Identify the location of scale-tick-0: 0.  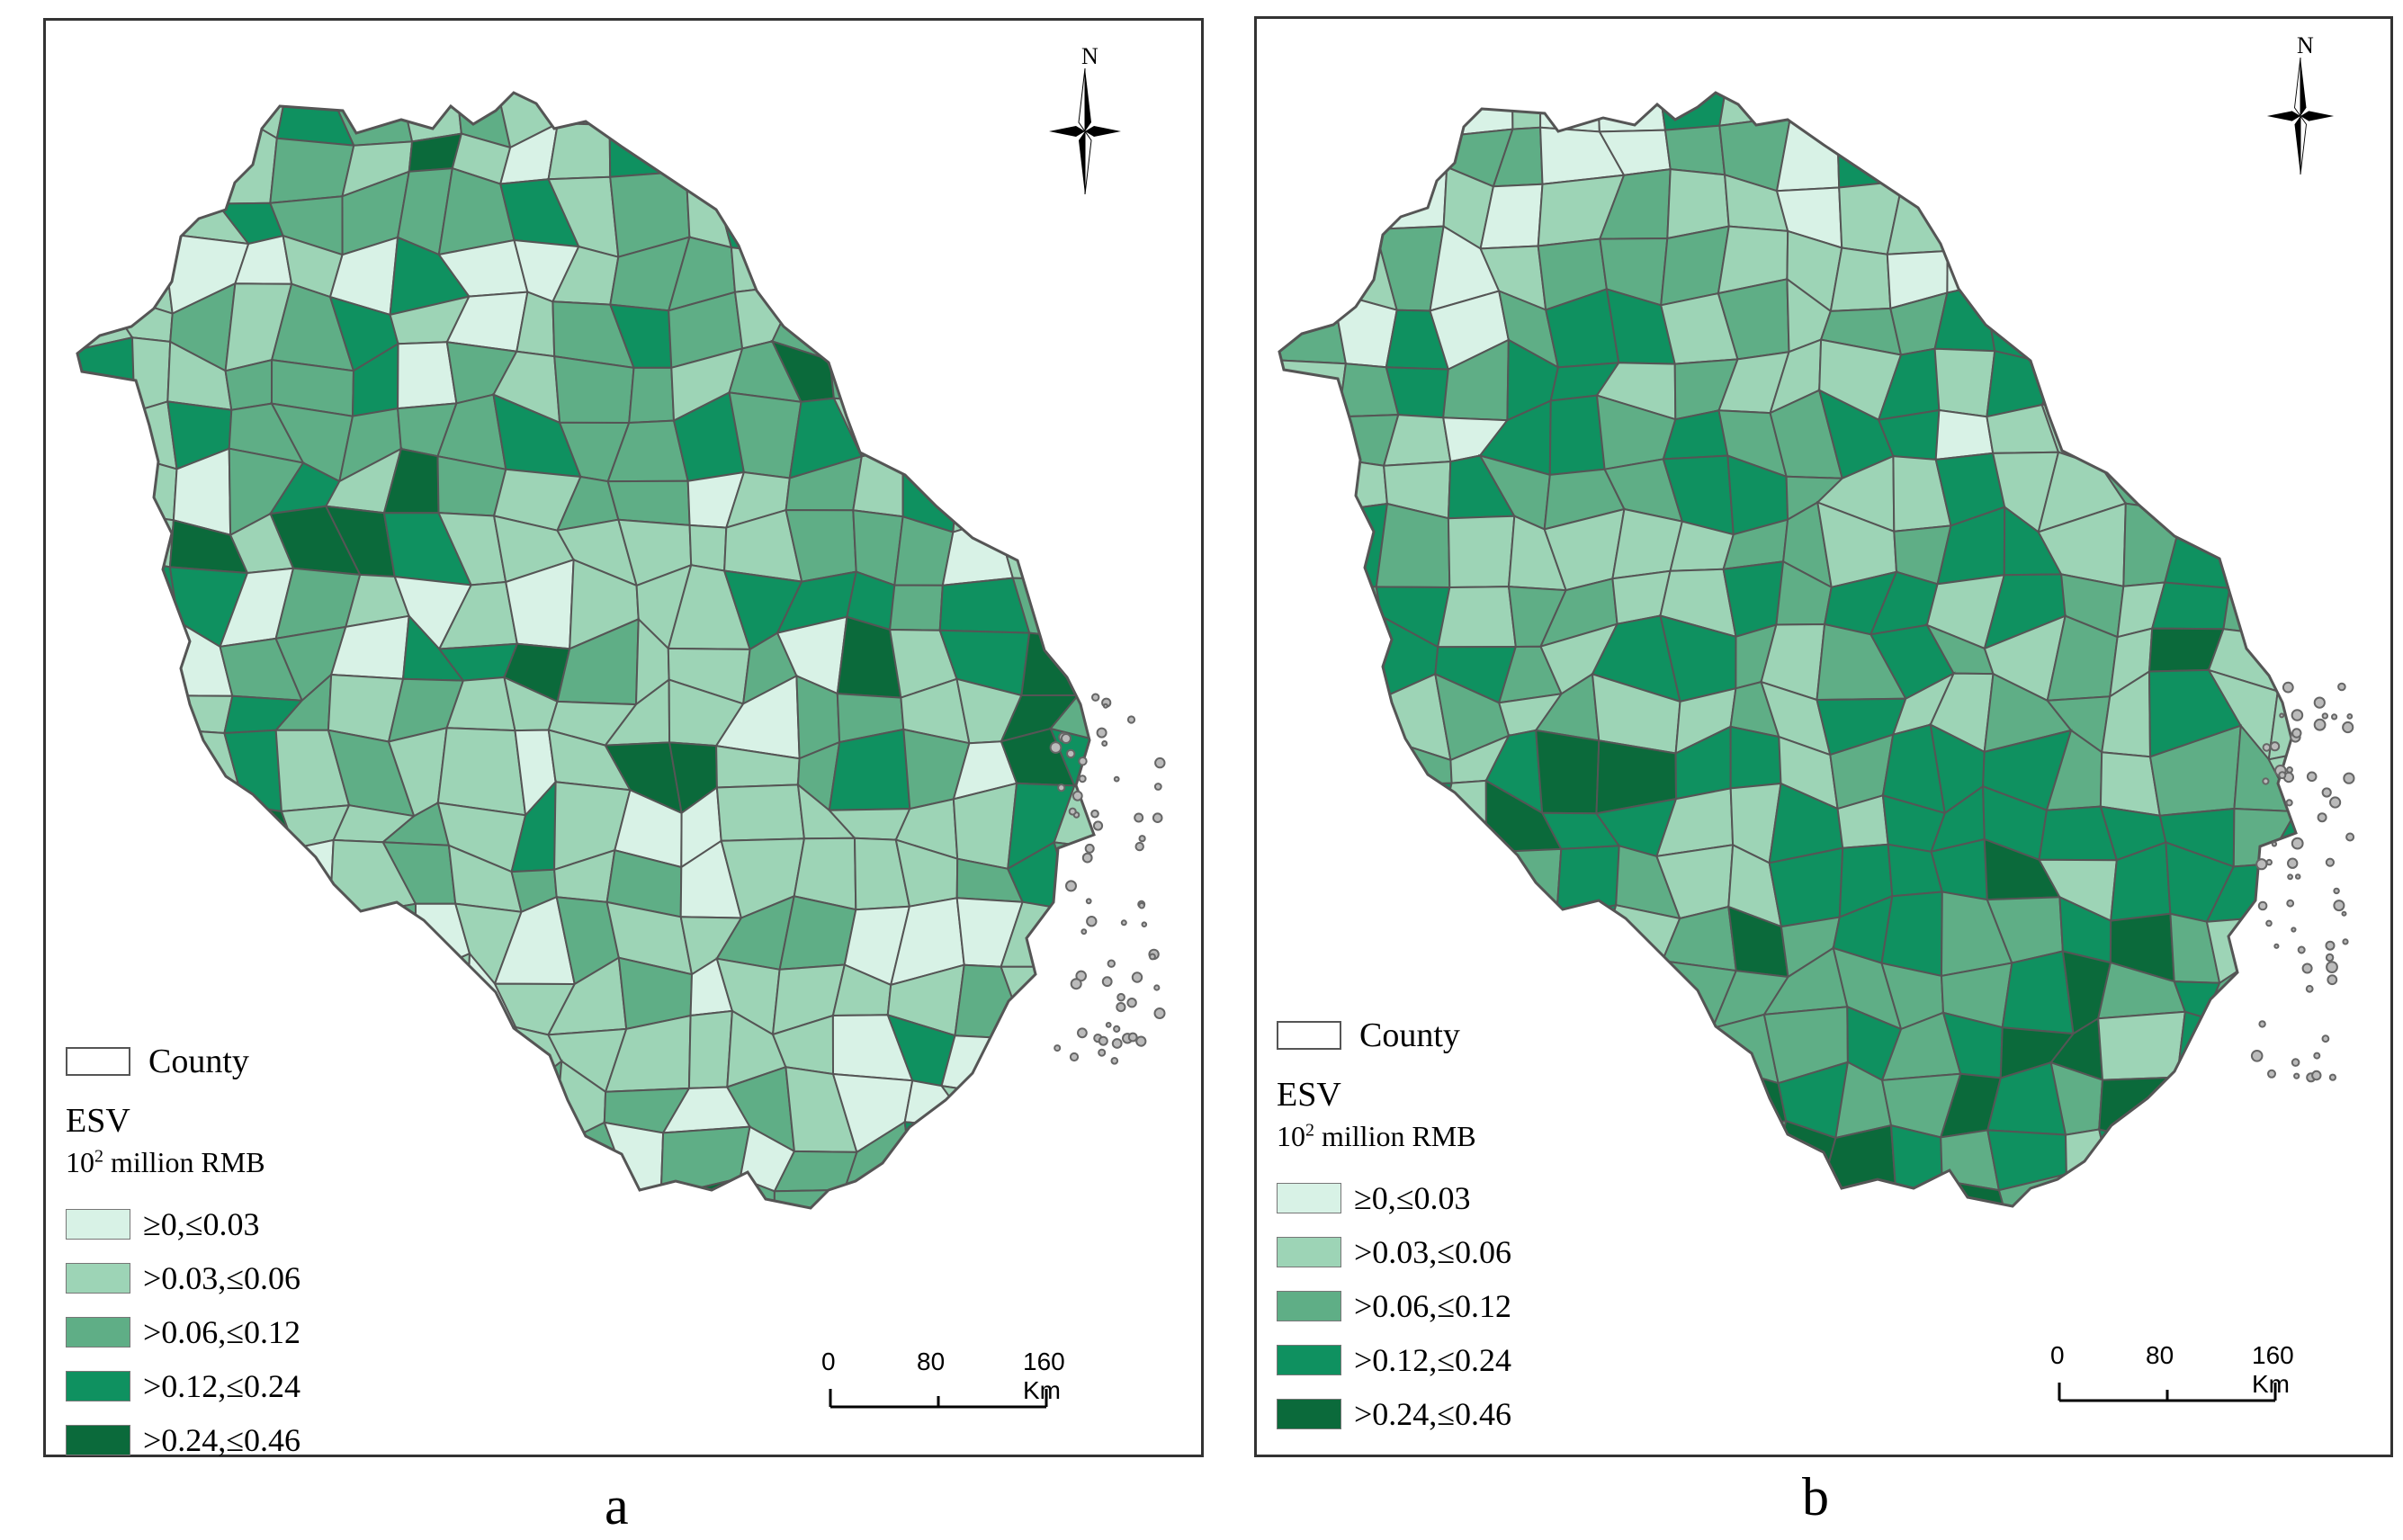
(2057, 1355).